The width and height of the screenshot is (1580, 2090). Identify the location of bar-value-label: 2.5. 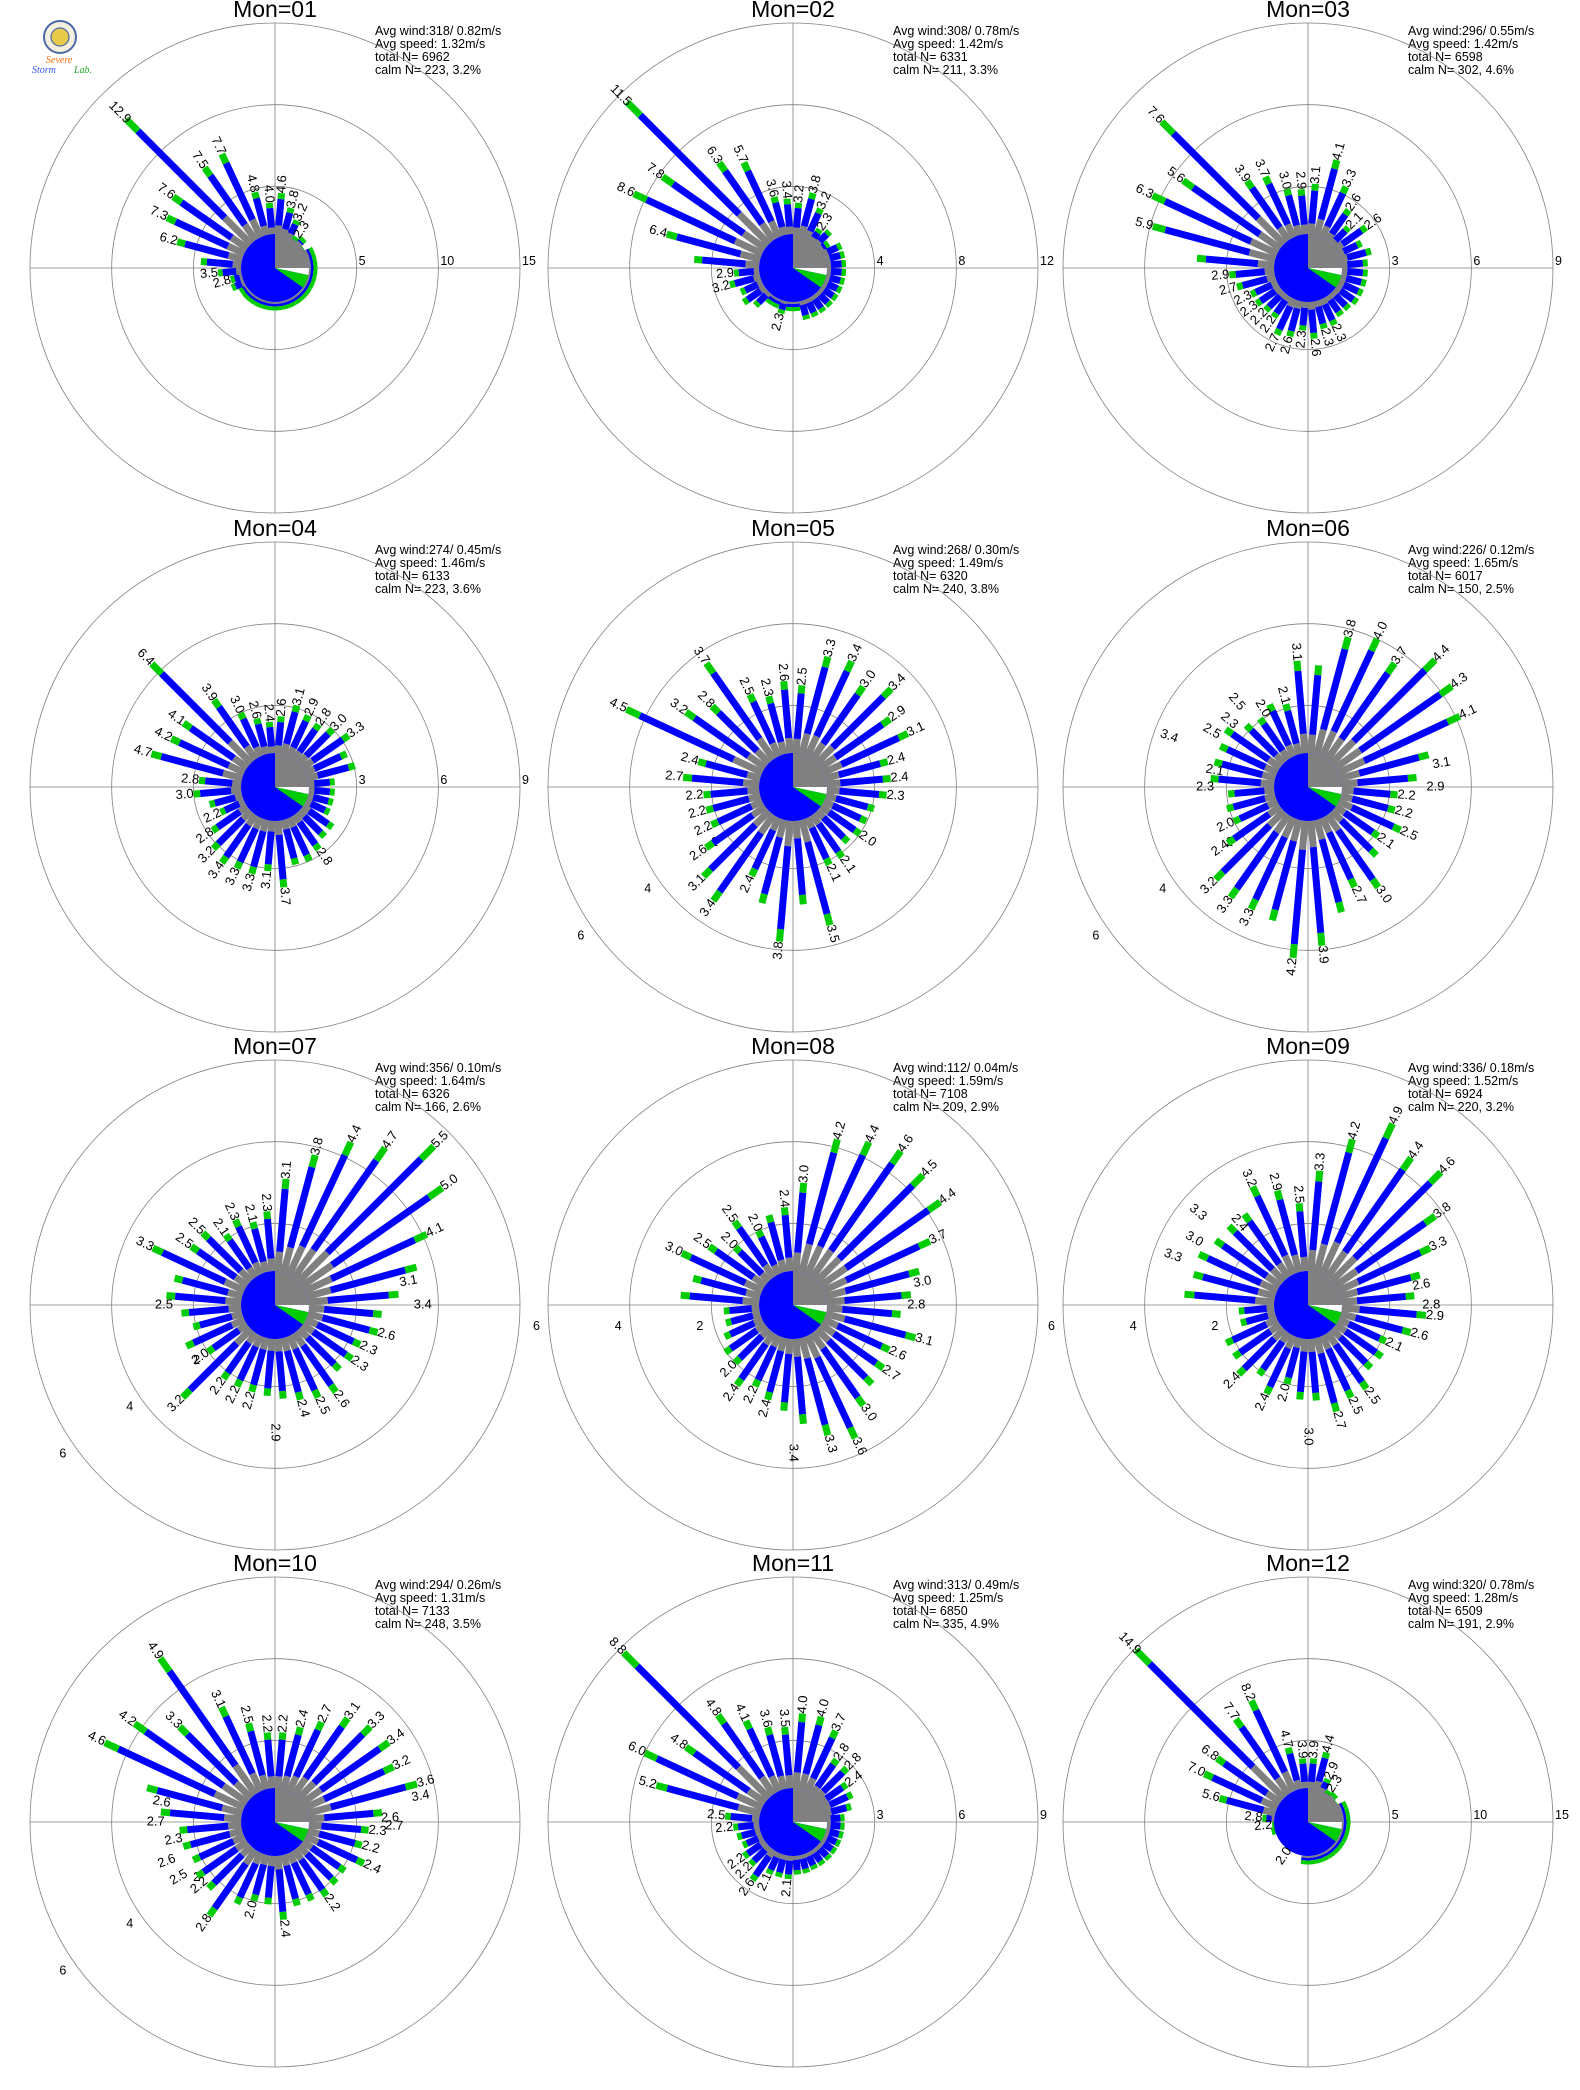
(1355, 1405).